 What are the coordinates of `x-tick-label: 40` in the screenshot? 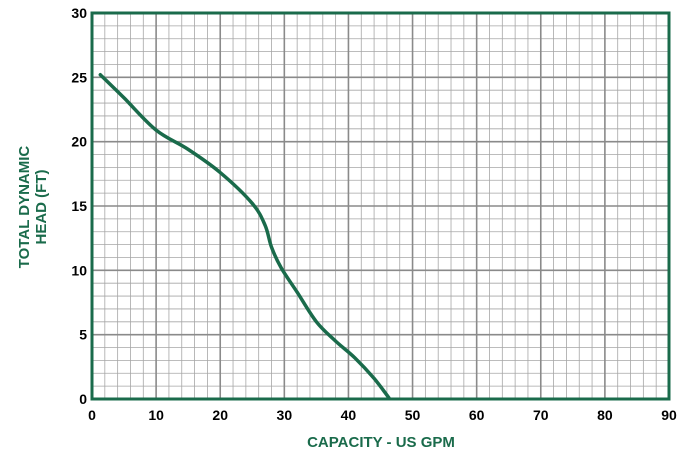 It's located at (349, 415).